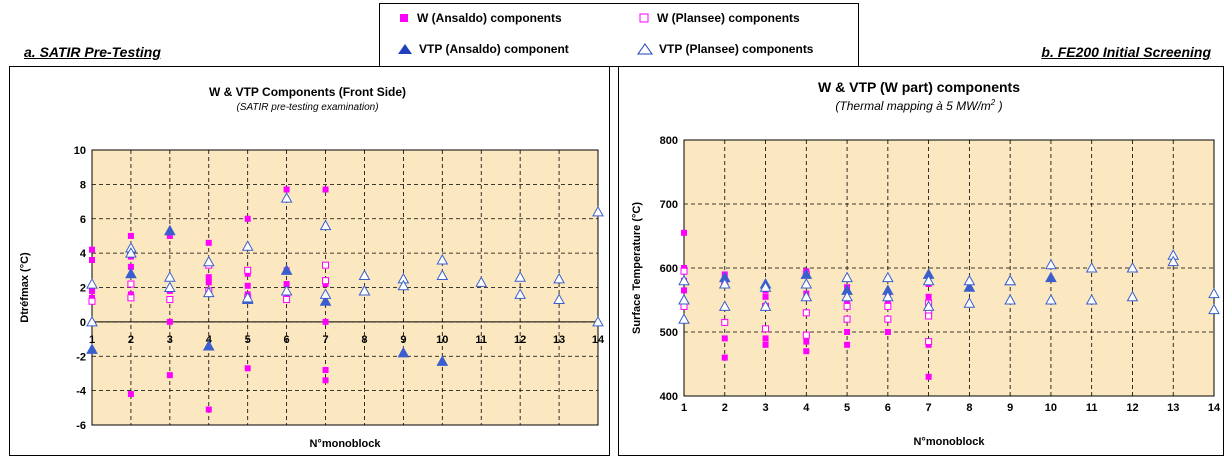  What do you see at coordinates (669, 269) in the screenshot?
I see `y-tick-label: 600` at bounding box center [669, 269].